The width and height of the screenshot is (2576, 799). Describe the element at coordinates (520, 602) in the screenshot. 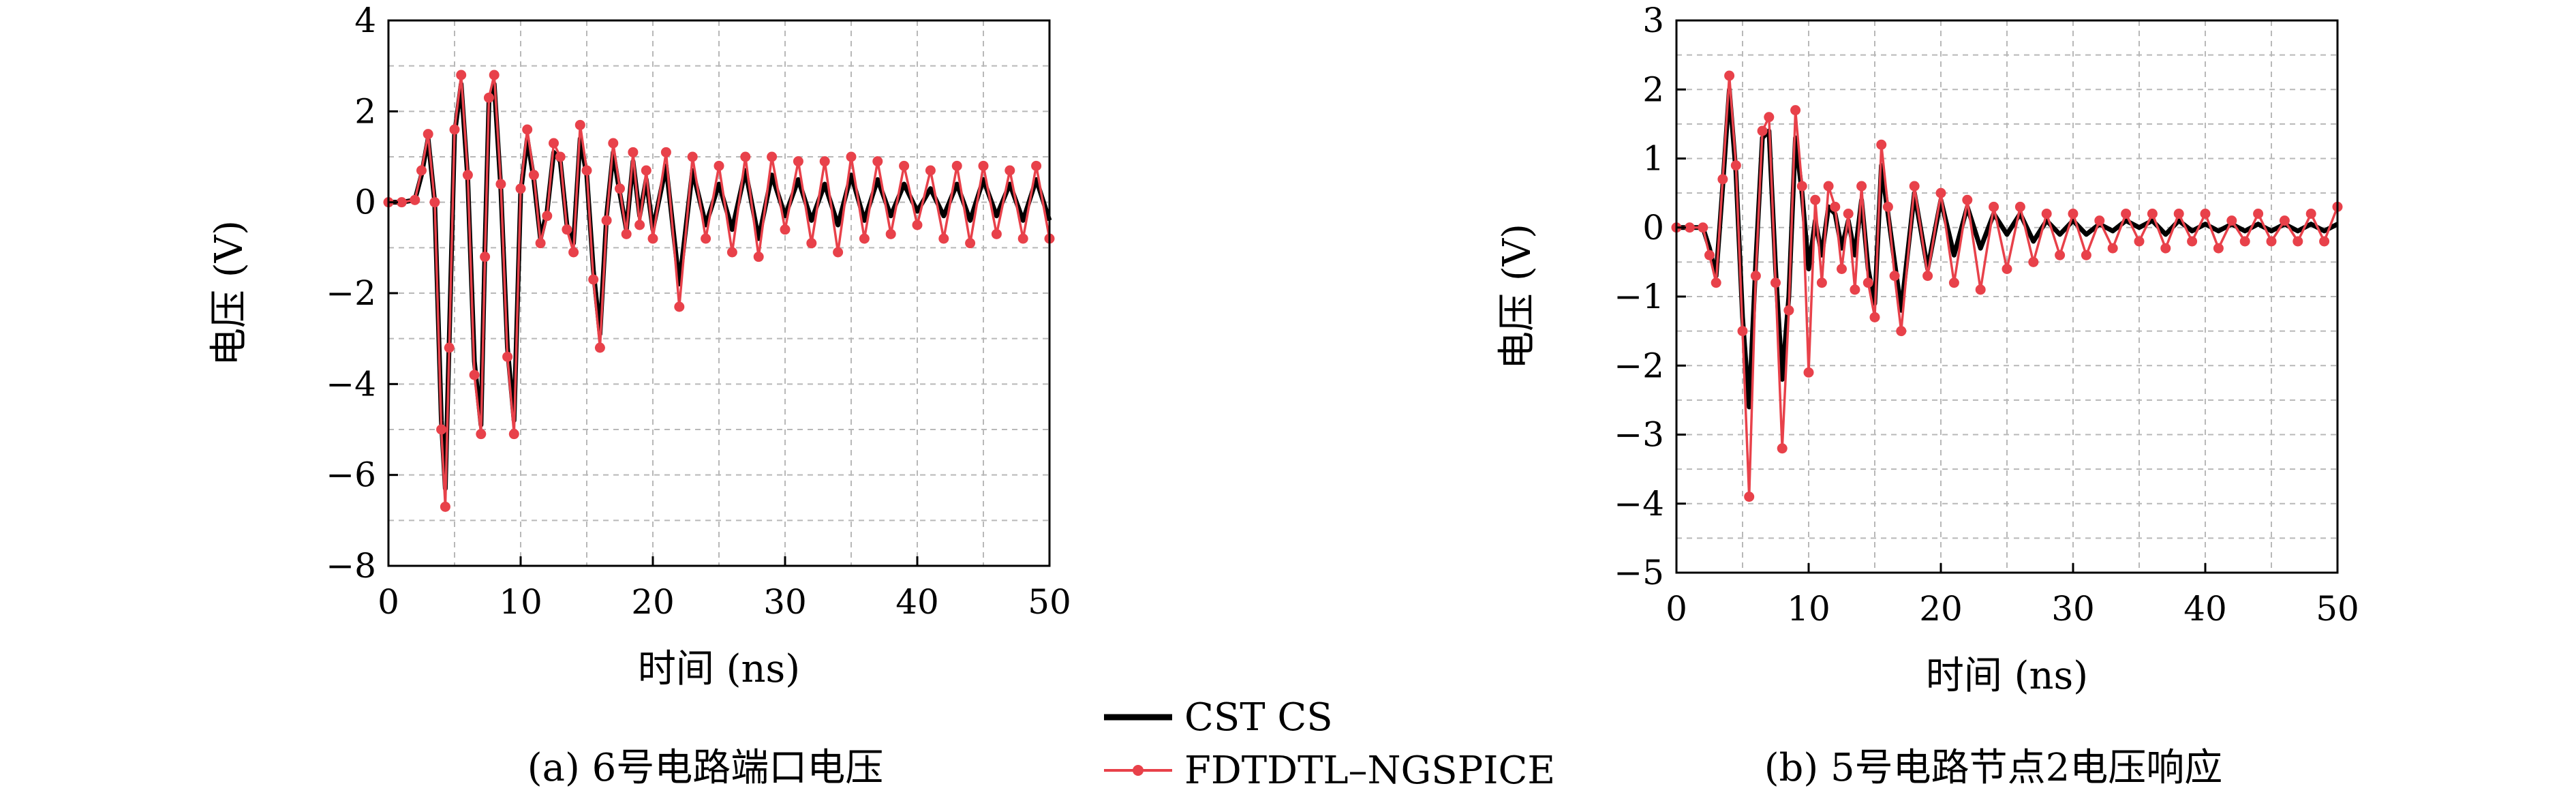

I see `x-tick-label: 10` at that location.